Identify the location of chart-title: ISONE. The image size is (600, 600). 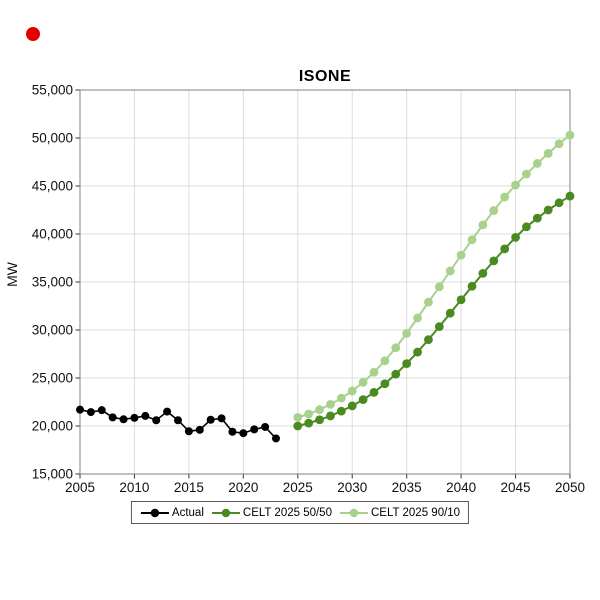
(325, 76).